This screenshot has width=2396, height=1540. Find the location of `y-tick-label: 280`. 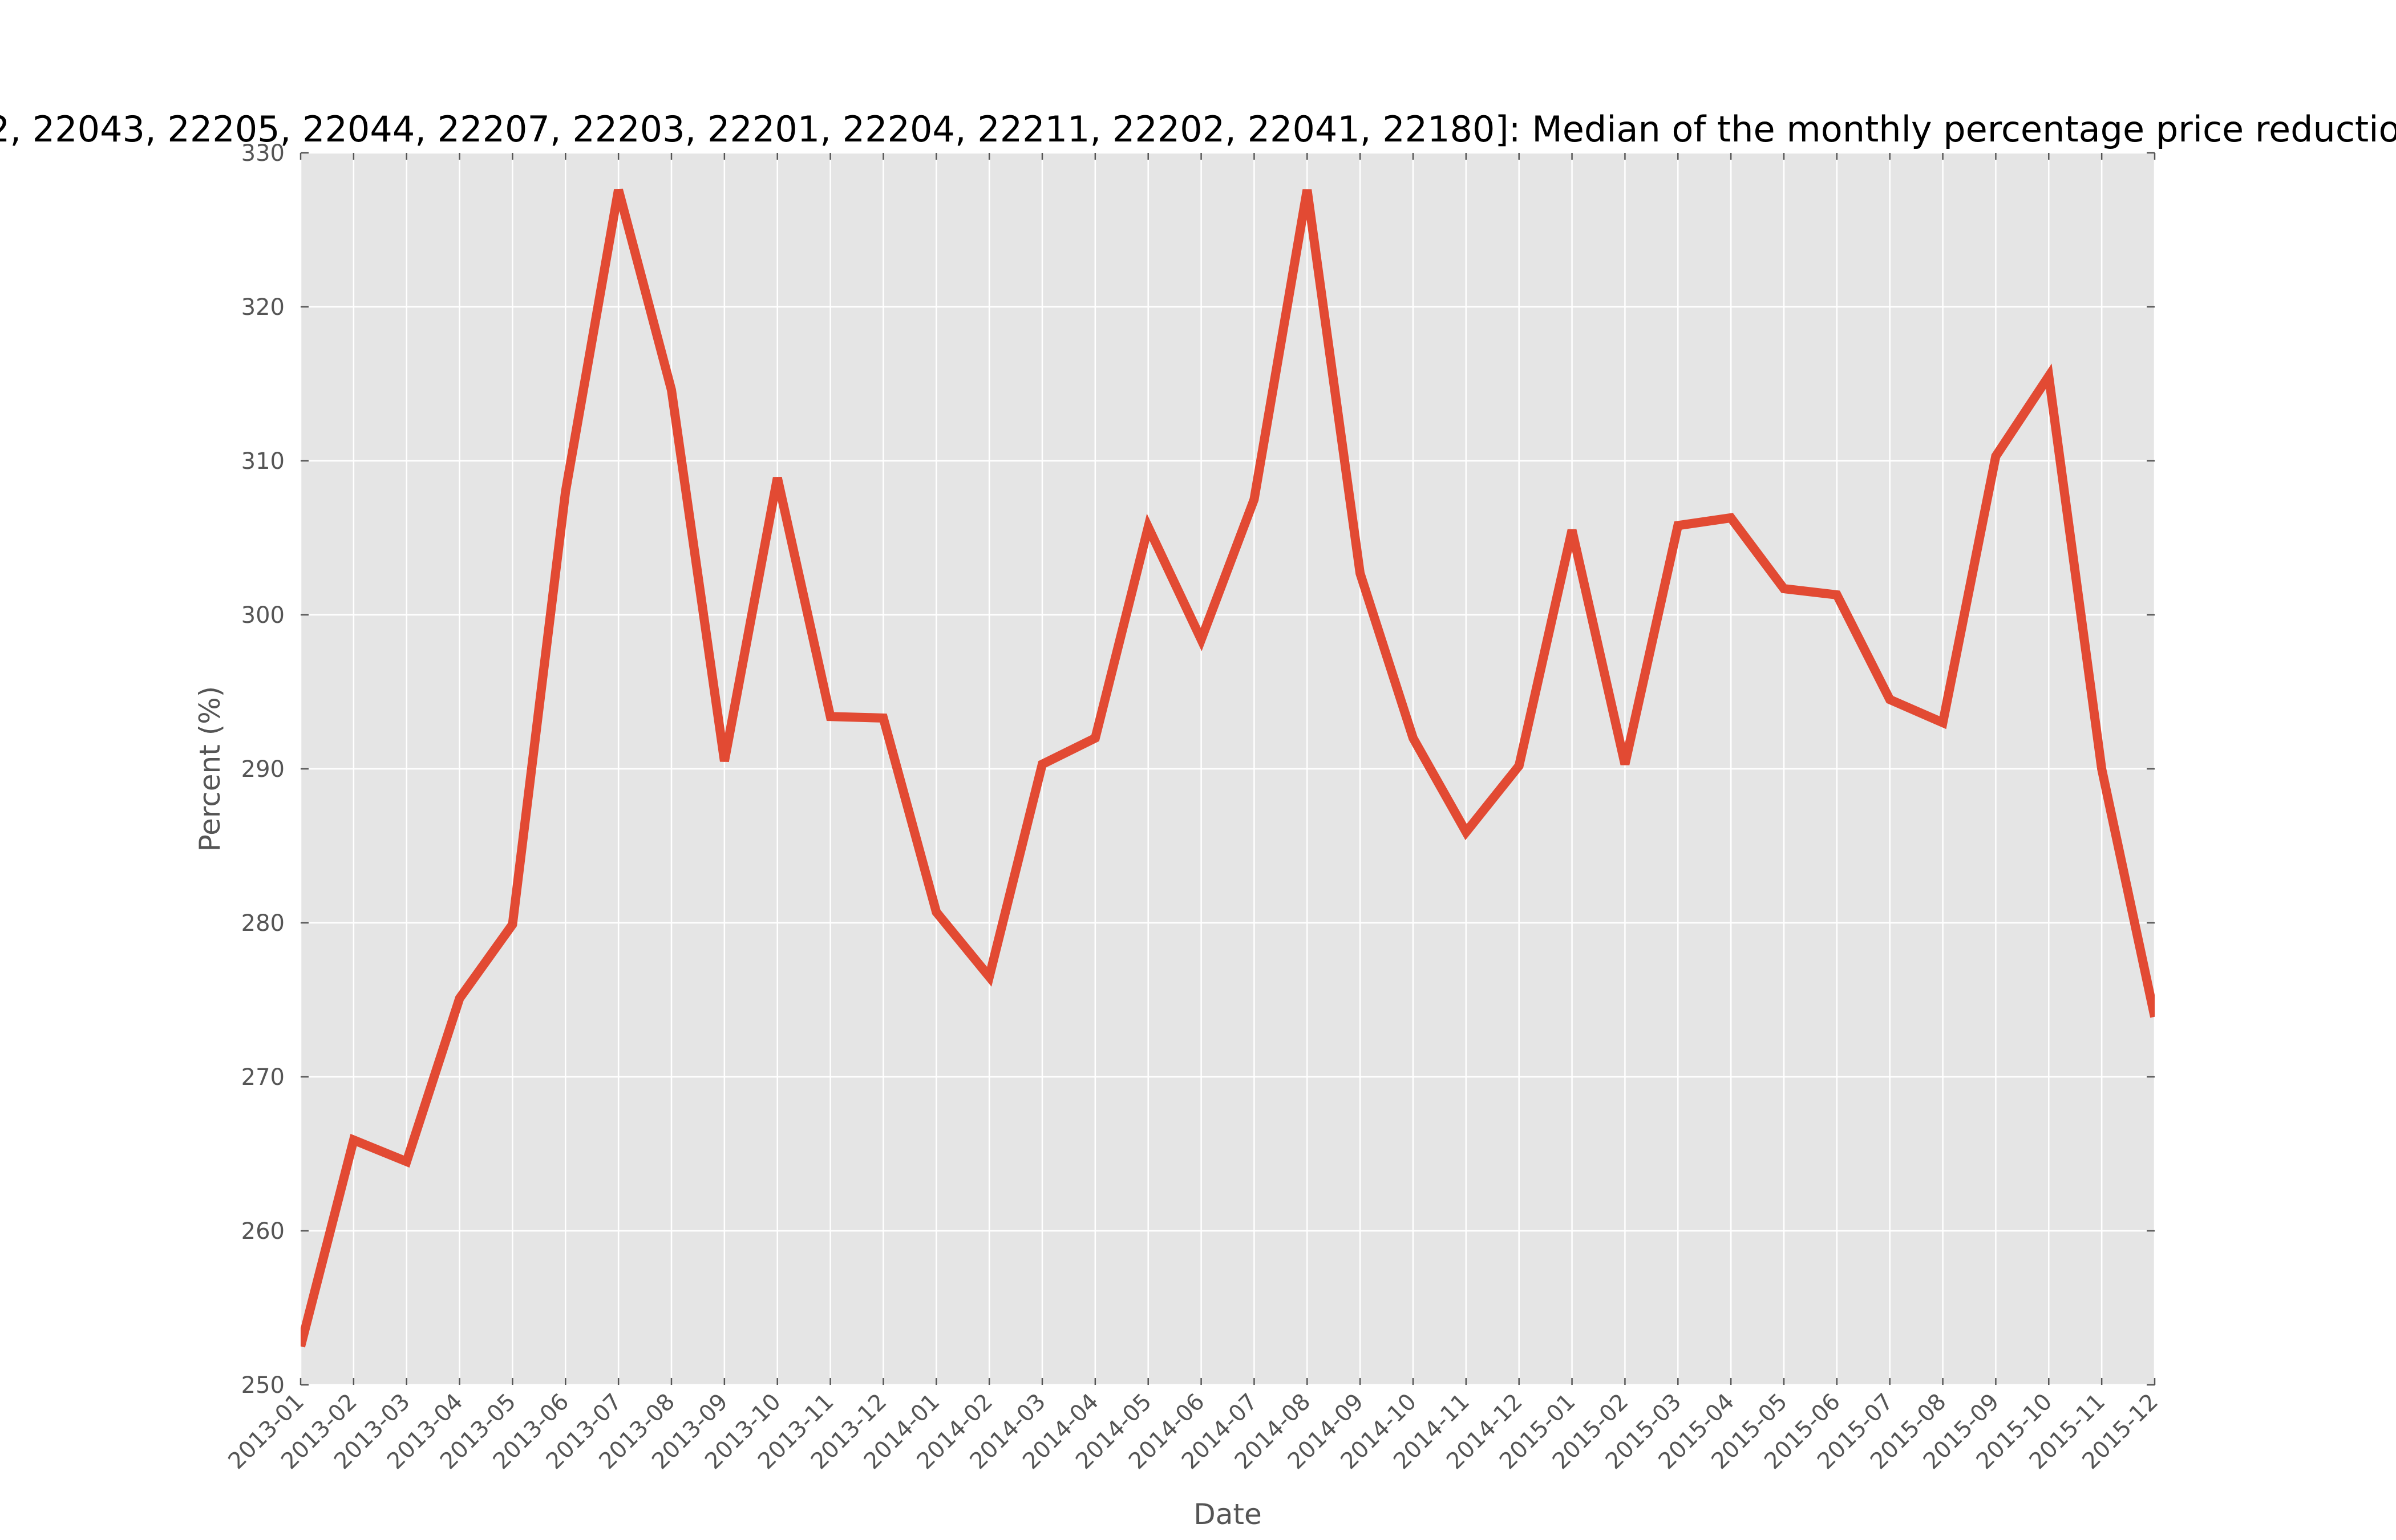

y-tick-label: 280 is located at coordinates (263, 923).